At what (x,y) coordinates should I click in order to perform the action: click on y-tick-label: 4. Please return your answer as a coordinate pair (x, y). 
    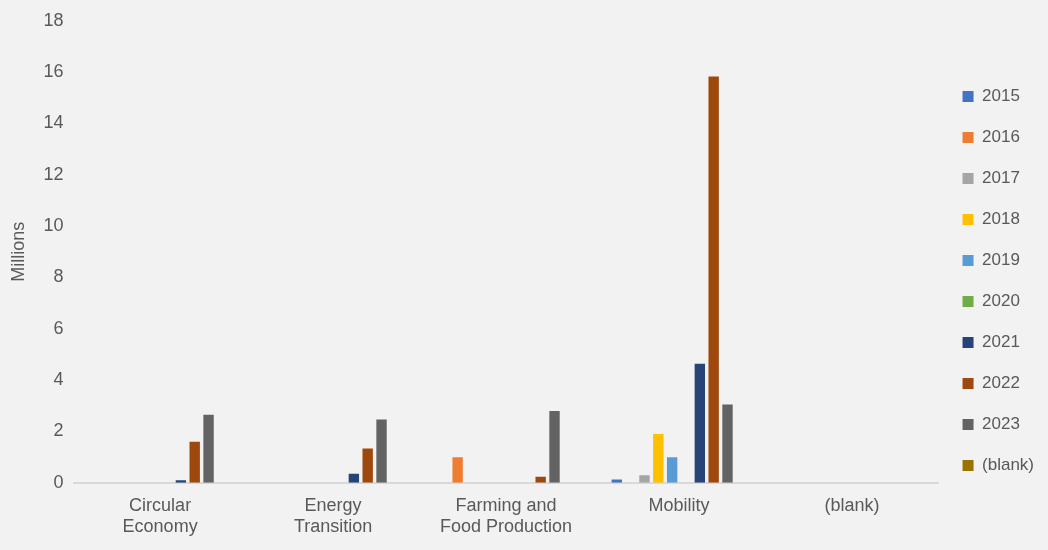
    Looking at the image, I should click on (58, 379).